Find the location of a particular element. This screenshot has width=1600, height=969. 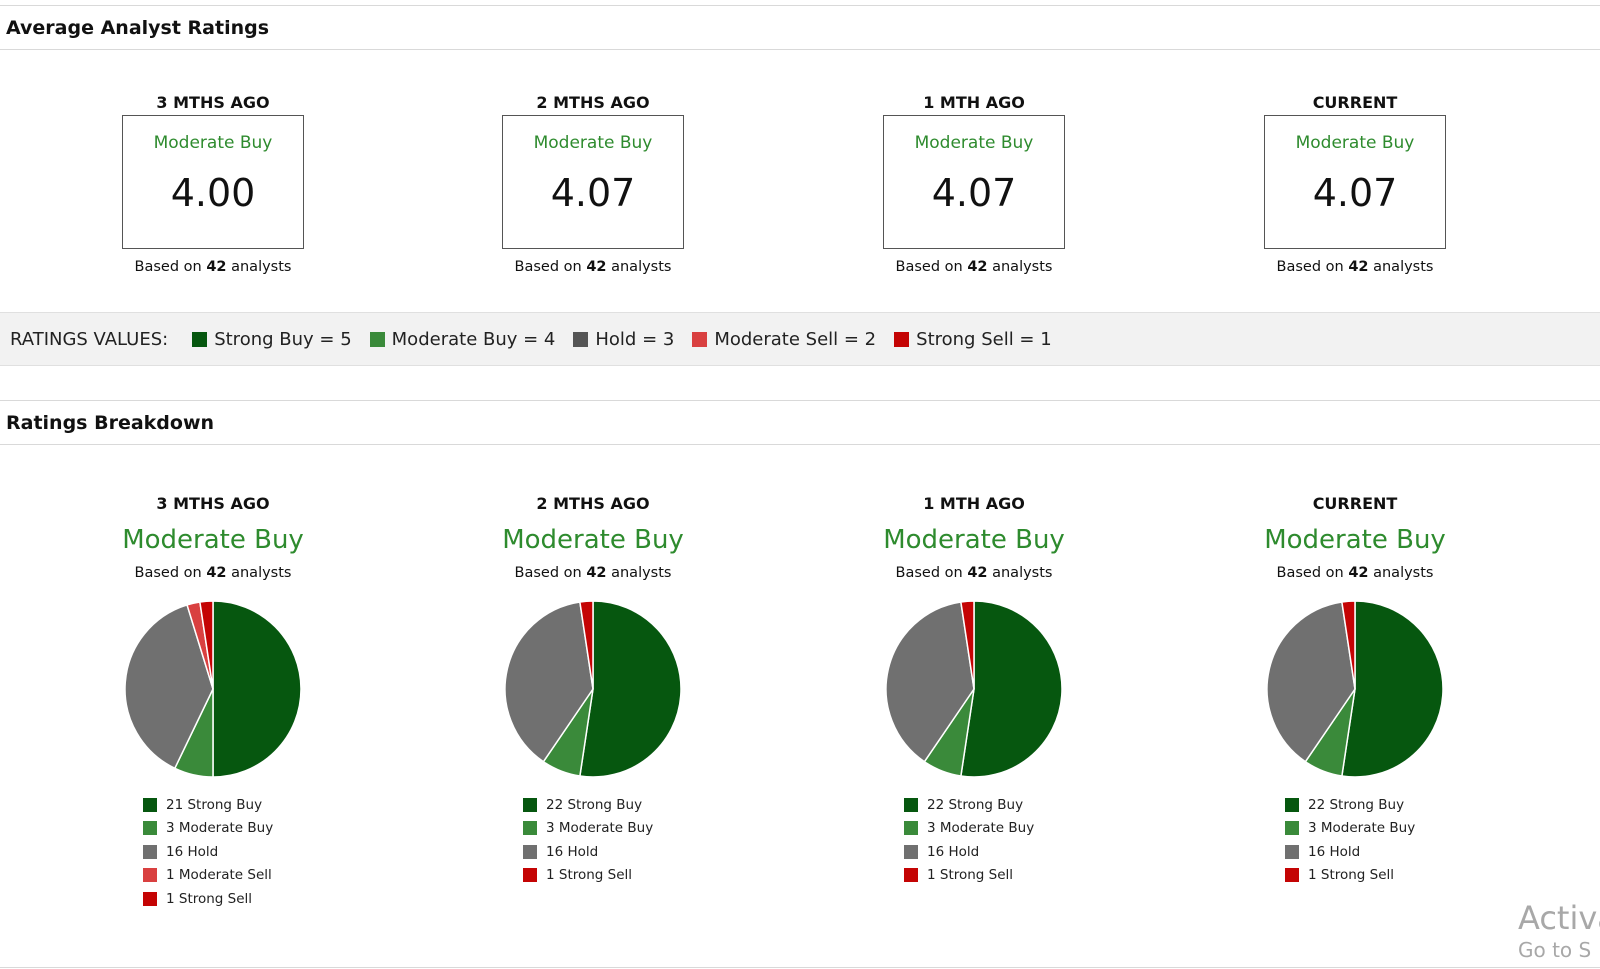

legend-strong-sell: Strong Sell = 1 is located at coordinates (973, 339).